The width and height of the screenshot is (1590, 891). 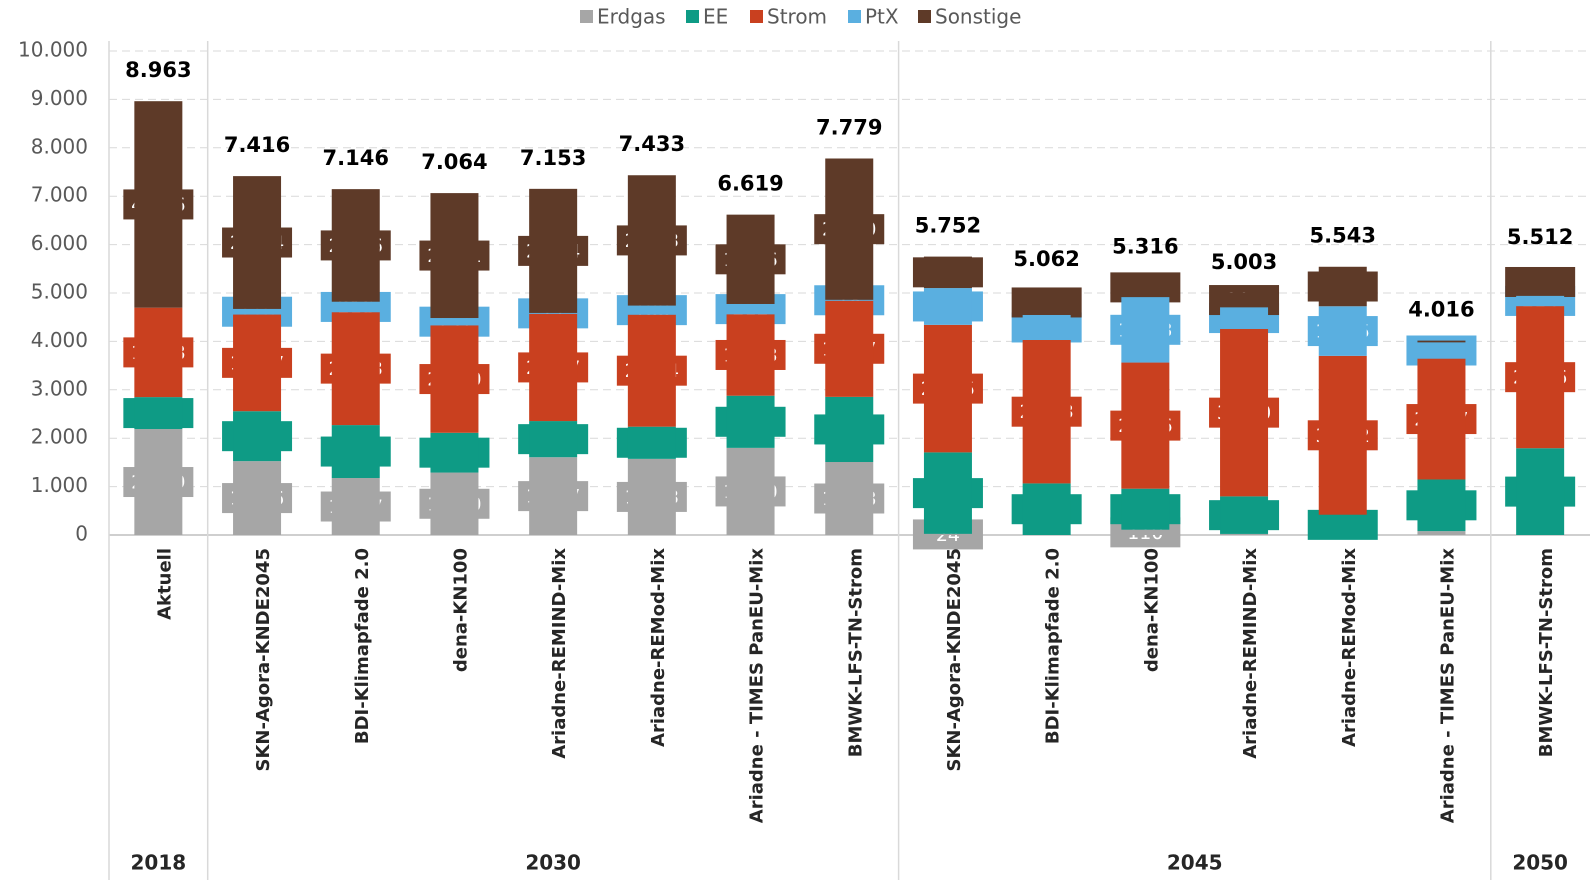 I want to click on x-tick-label: BDI-Klimapfade 2.0, so click(x=362, y=646).